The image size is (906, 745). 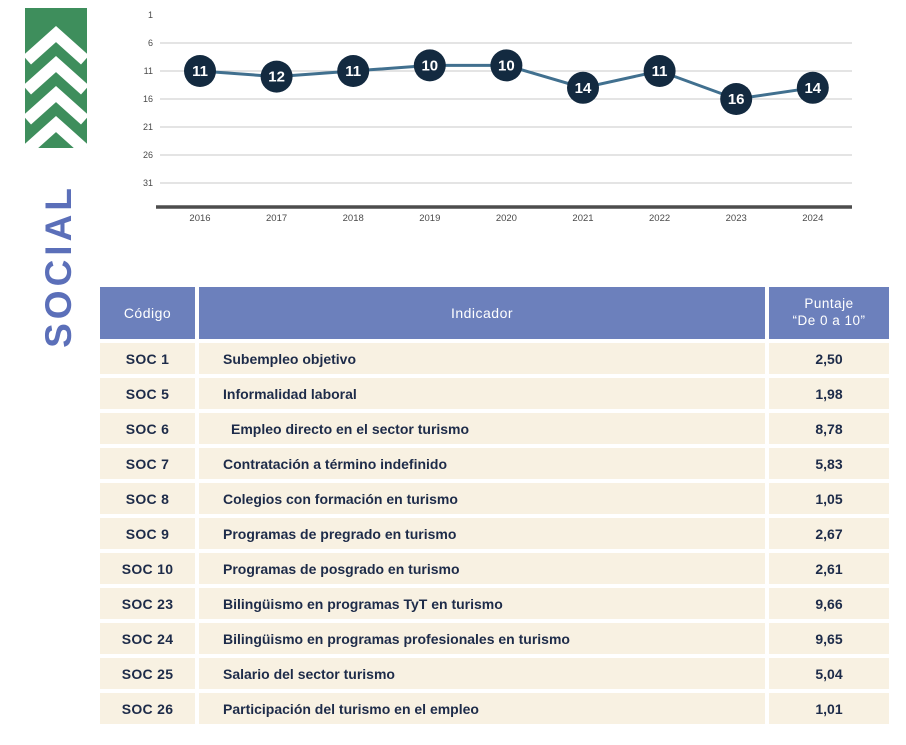 What do you see at coordinates (482, 313) in the screenshot?
I see `column-header-indicador: Indicador` at bounding box center [482, 313].